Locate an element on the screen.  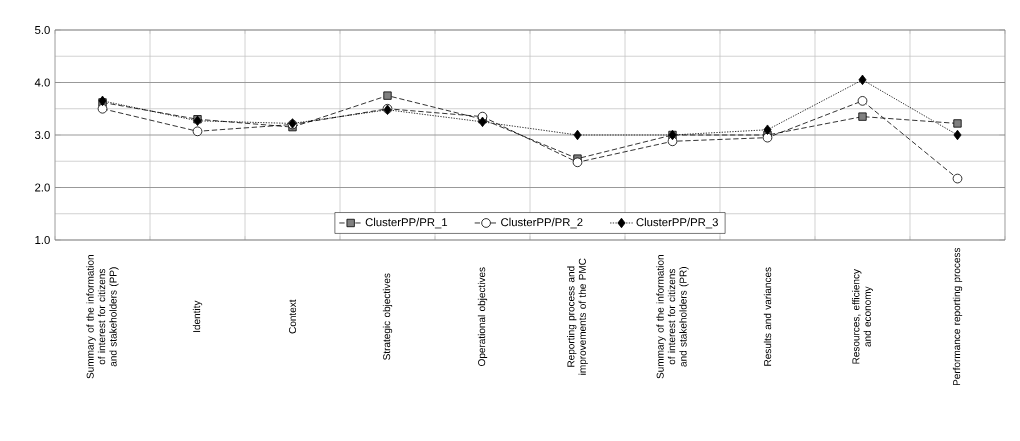
y-tick-label: 2.0 is located at coordinates (42, 187).